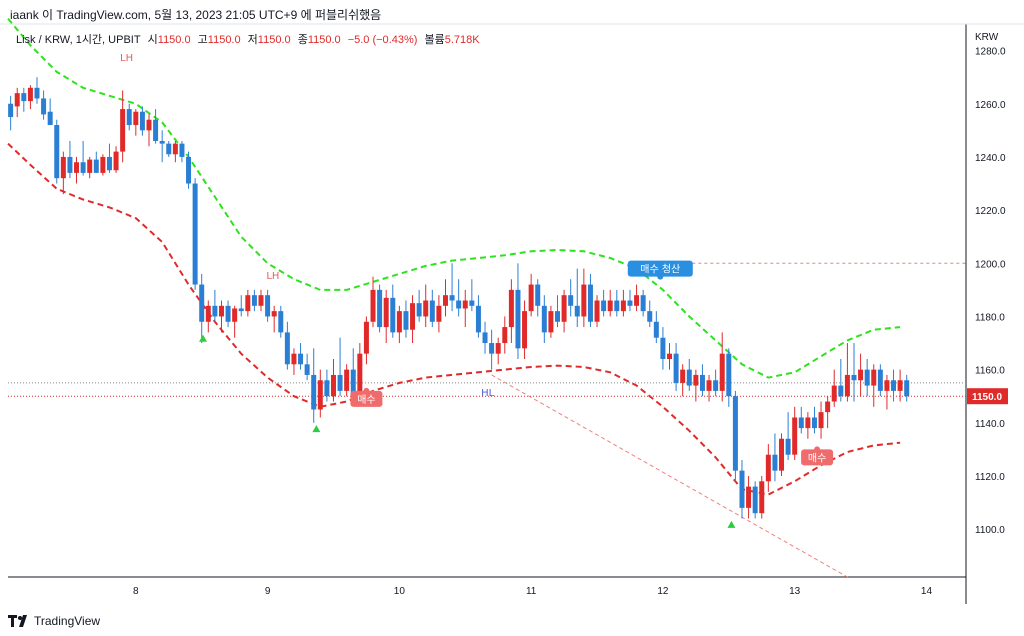 Image resolution: width=1024 pixels, height=636 pixels. Describe the element at coordinates (67, 621) in the screenshot. I see `brand-name: TradingView` at that location.